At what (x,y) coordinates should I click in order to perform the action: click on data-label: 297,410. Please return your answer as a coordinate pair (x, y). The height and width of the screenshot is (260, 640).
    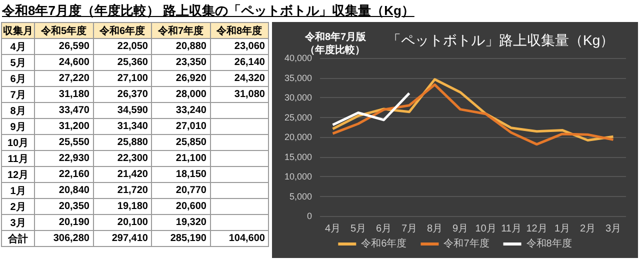
    Looking at the image, I should click on (122, 238).